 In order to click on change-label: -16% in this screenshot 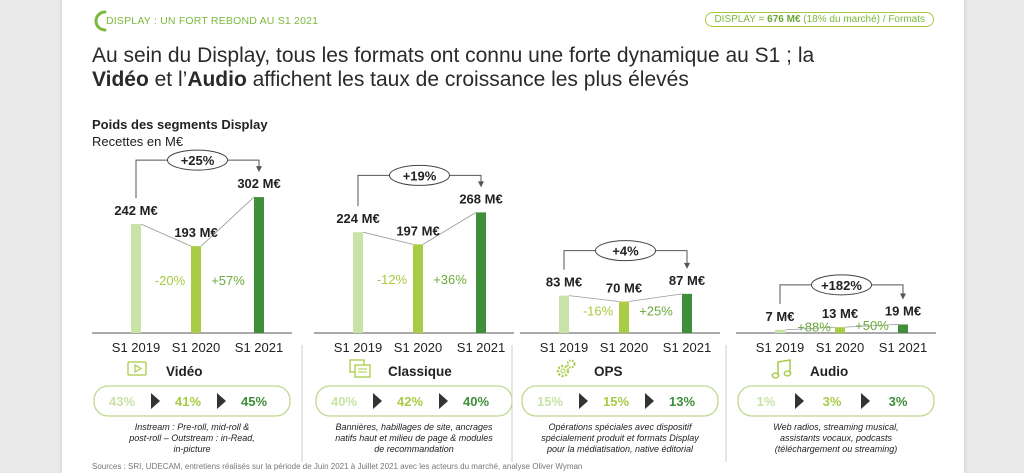, I will do `click(598, 311)`.